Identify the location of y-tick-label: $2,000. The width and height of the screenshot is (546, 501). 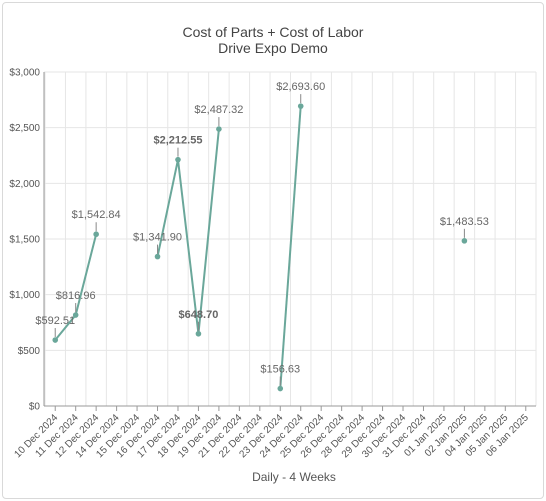
(24, 184).